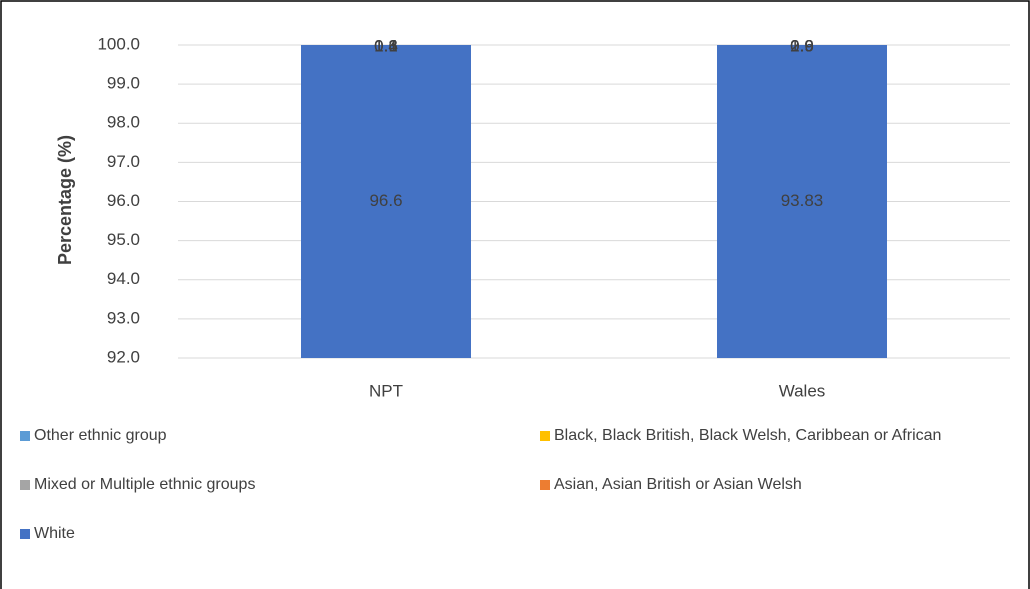  I want to click on data-label: 0.9, so click(802, 45).